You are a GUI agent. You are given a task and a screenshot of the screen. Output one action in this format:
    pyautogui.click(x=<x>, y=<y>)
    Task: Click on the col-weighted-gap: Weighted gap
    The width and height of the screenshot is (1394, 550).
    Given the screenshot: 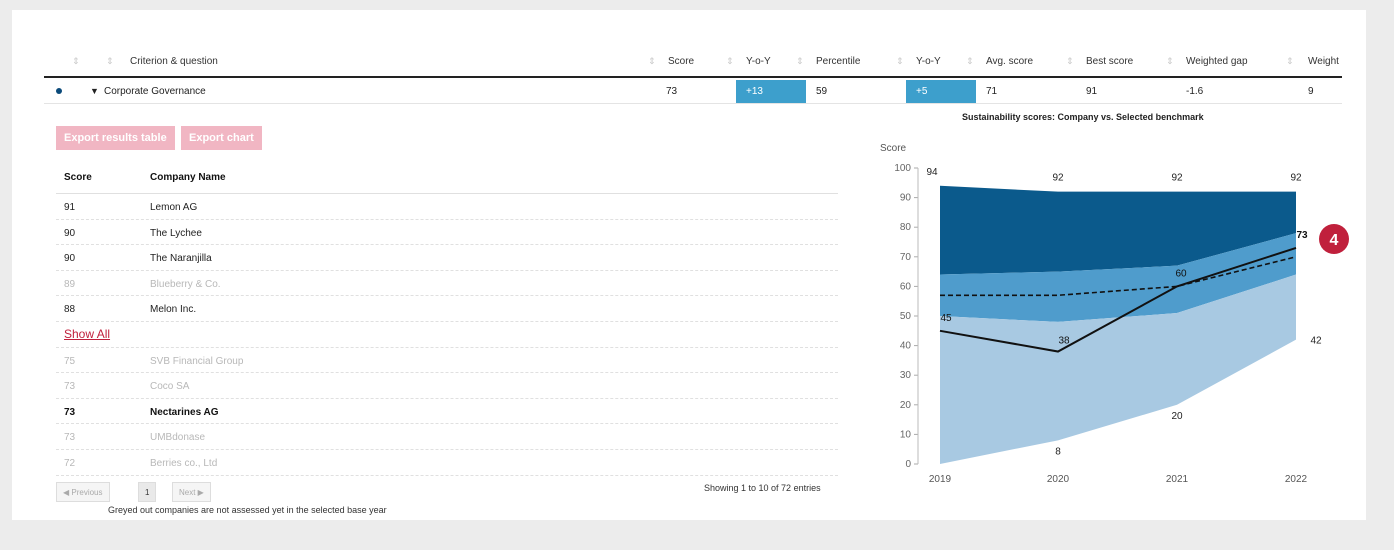 What is the action you would take?
    pyautogui.click(x=1217, y=61)
    